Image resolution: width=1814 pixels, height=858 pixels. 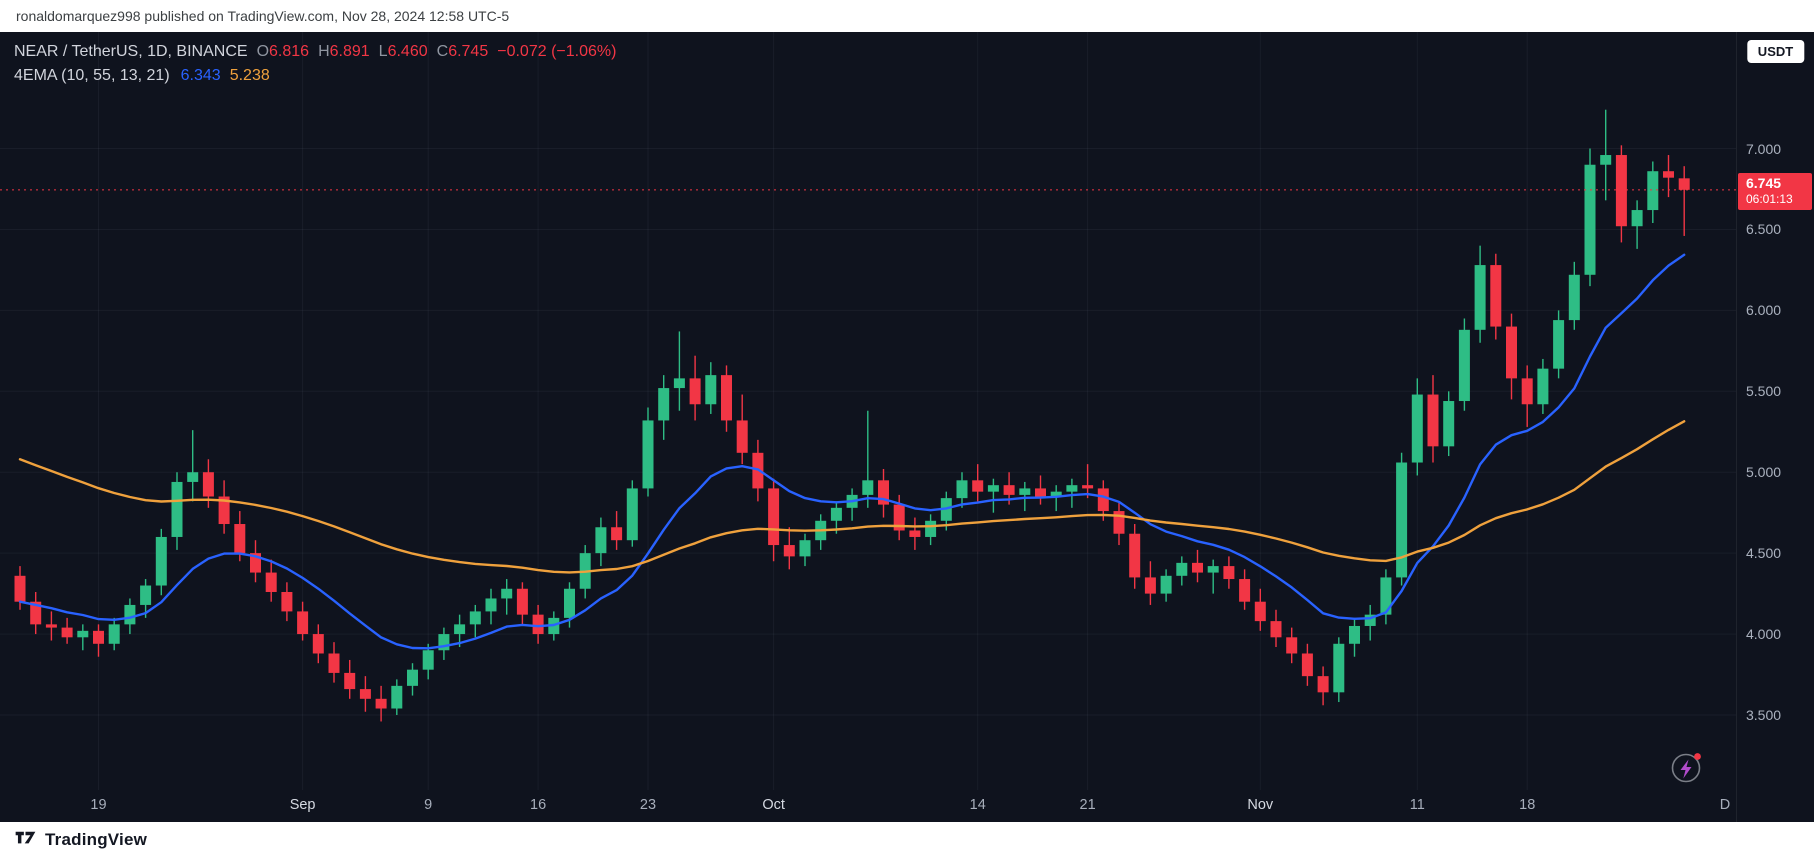 What do you see at coordinates (1764, 148) in the screenshot?
I see `price-tick-label: 7.000` at bounding box center [1764, 148].